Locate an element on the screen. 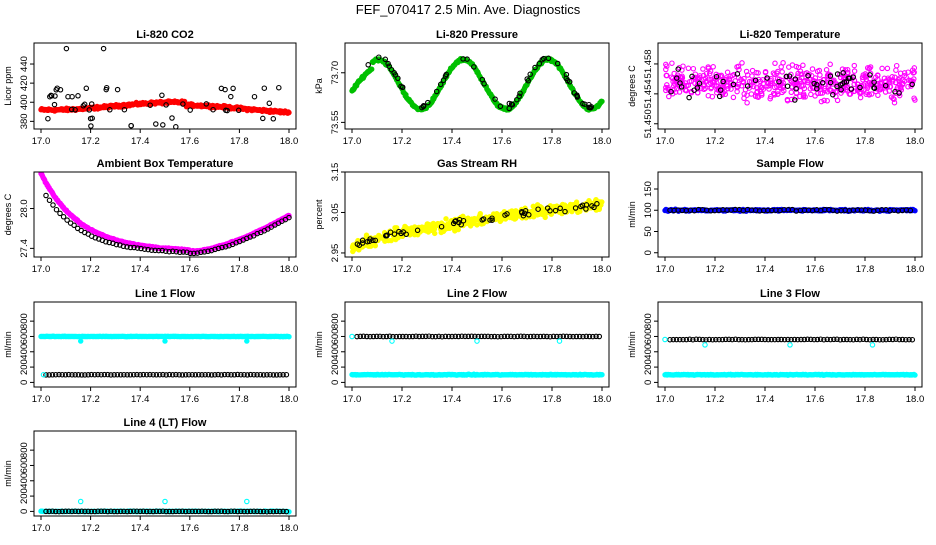 The image size is (936, 545). plot-frame is located at coordinates (477, 214).